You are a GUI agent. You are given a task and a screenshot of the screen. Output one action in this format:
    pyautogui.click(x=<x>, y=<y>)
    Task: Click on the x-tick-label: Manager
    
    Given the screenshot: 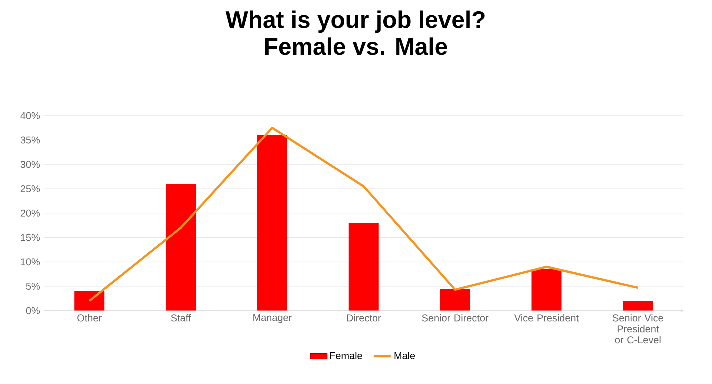 What is the action you would take?
    pyautogui.click(x=273, y=319)
    